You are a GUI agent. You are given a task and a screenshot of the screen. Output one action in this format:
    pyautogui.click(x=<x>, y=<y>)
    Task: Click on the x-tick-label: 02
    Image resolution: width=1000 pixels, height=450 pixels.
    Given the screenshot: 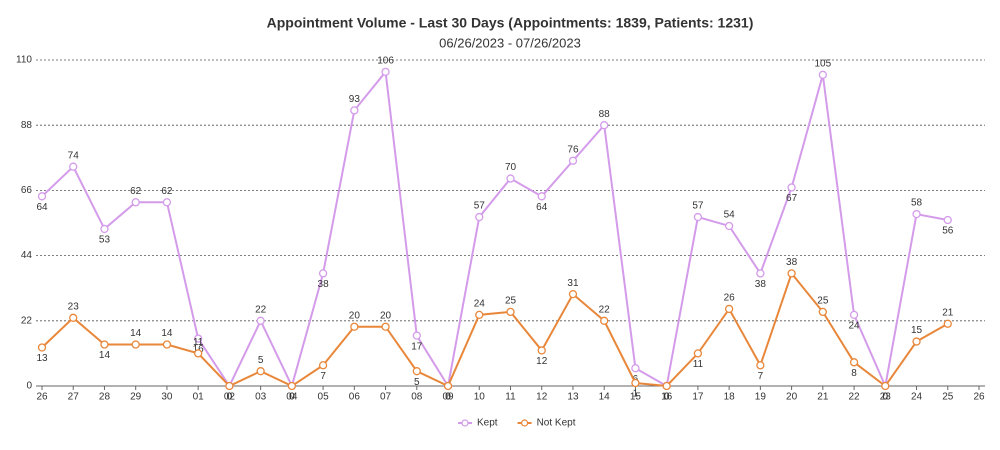 What is the action you would take?
    pyautogui.click(x=230, y=397)
    